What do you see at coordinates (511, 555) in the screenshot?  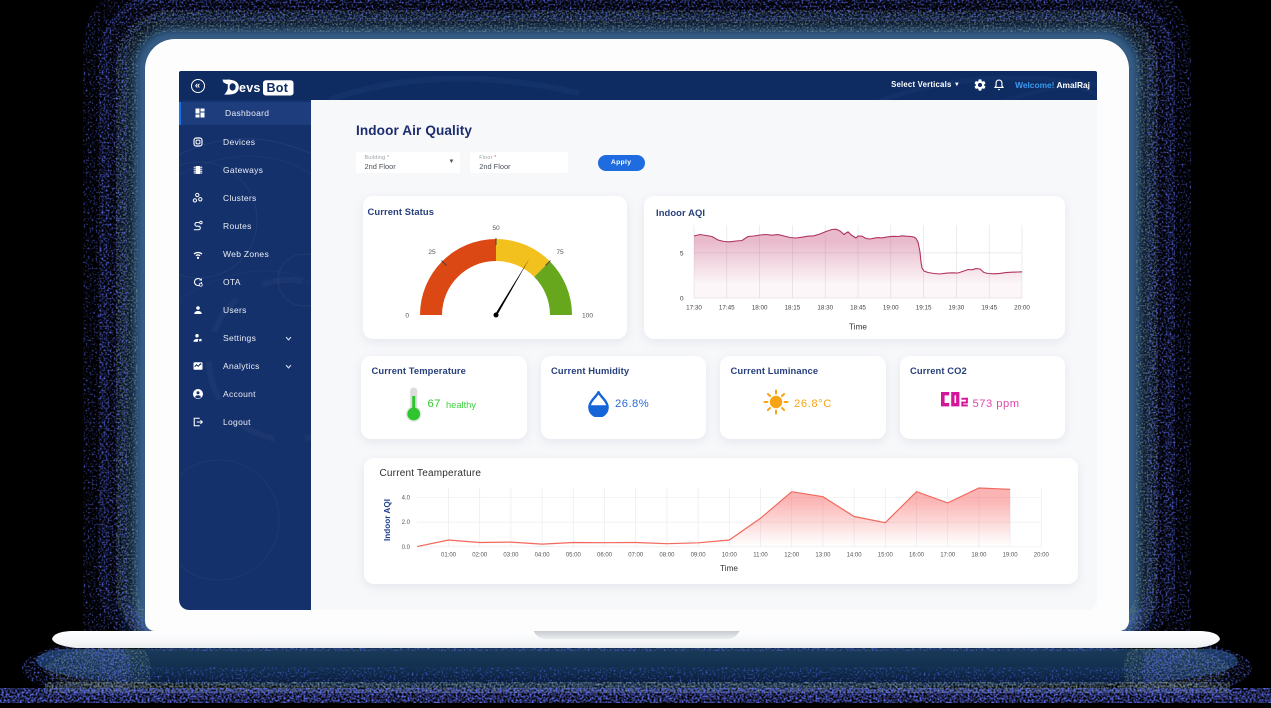 I see `svg-text: 03:00` at bounding box center [511, 555].